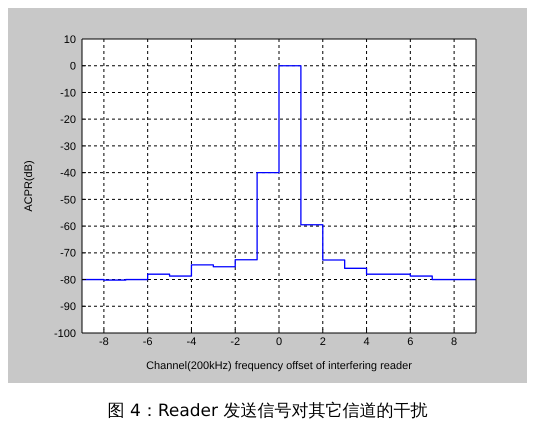 This screenshot has height=435, width=535. What do you see at coordinates (68, 254) in the screenshot?
I see `y-tick-label: -70` at bounding box center [68, 254].